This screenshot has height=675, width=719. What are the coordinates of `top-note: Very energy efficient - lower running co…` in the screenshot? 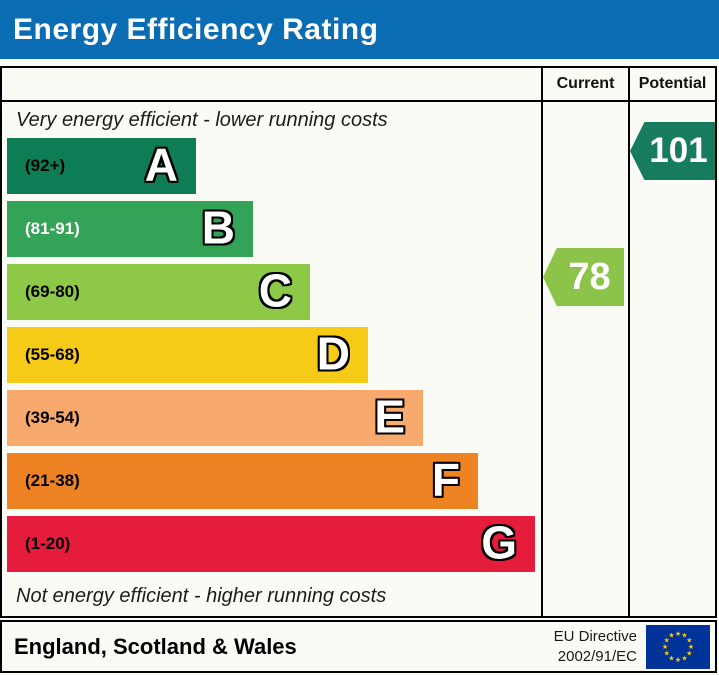 It's located at (202, 120).